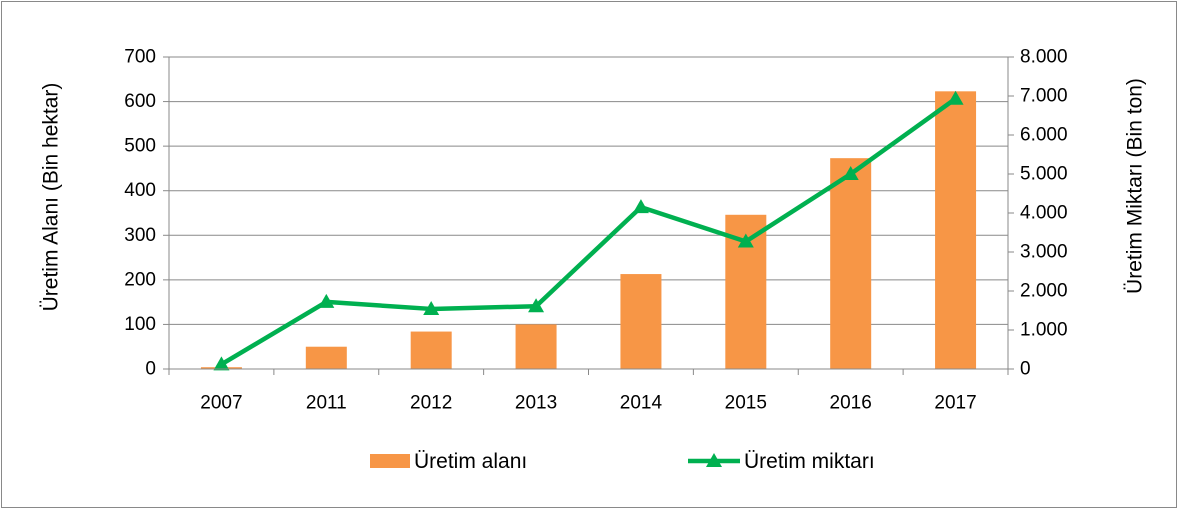 This screenshot has width=1180, height=511. I want to click on x-tick-label: 2012, so click(431, 403).